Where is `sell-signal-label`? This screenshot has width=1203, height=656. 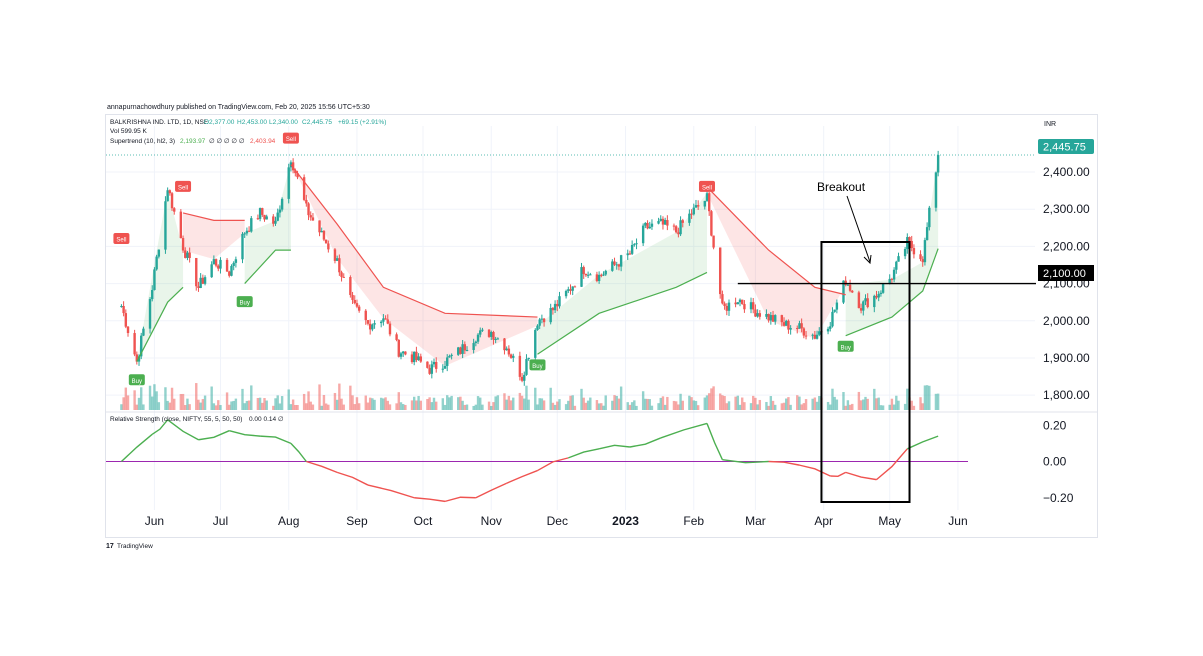
sell-signal-label is located at coordinates (121, 238).